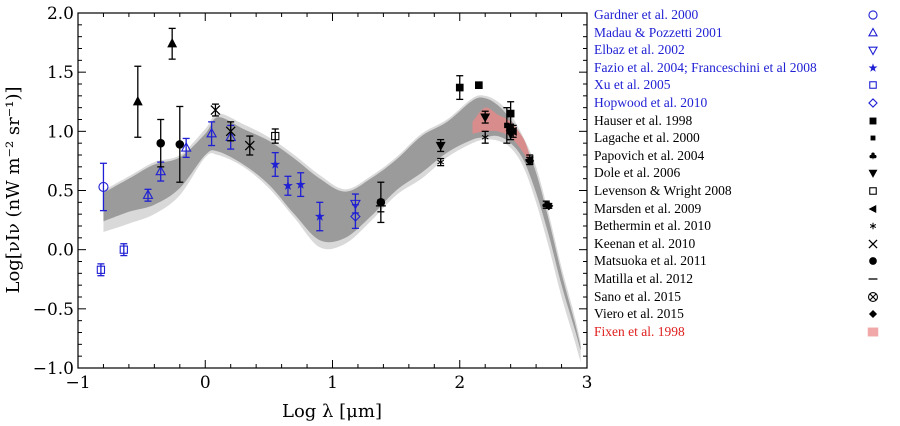 The image size is (900, 426). Describe the element at coordinates (873, 174) in the screenshot. I see `triangle-down-icon` at that location.